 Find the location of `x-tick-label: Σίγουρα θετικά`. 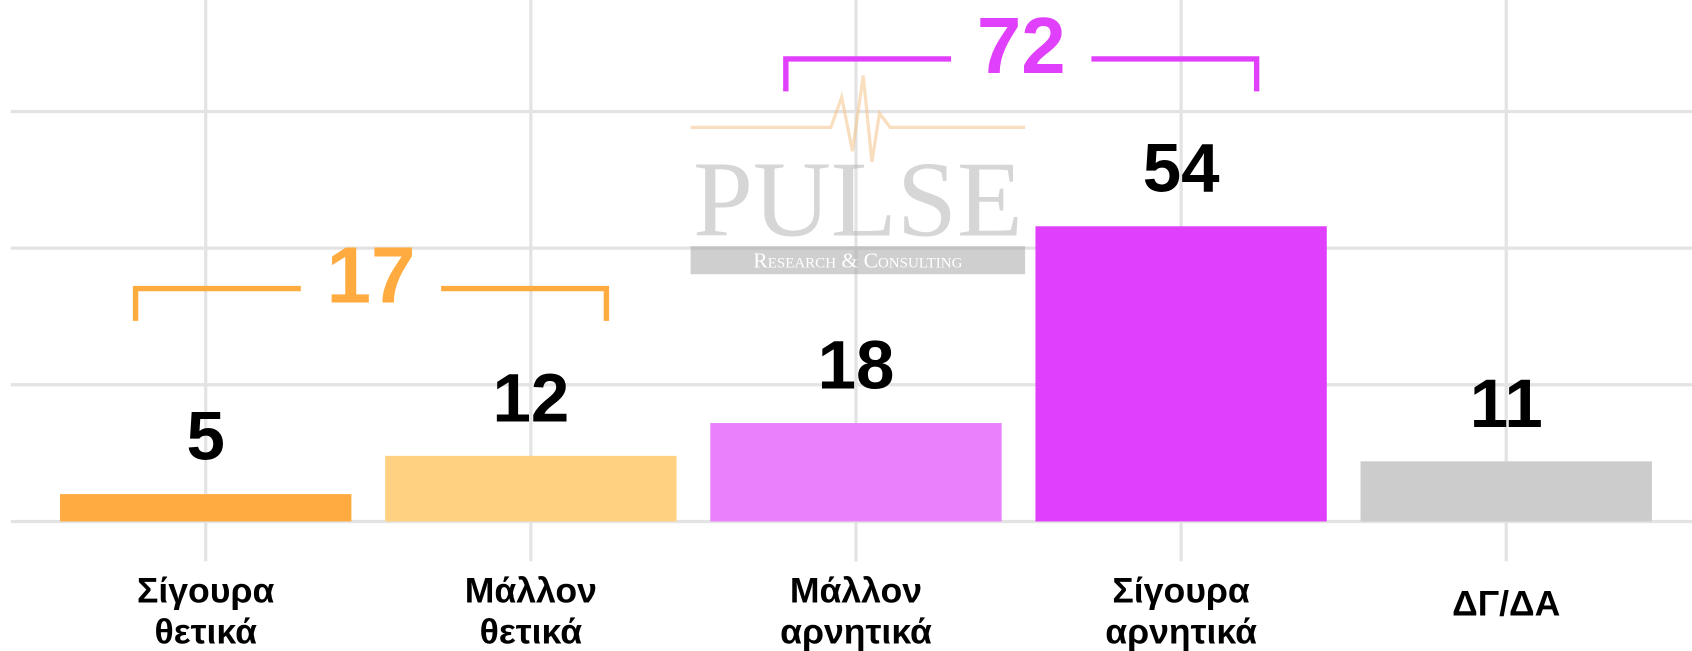

x-tick-label: Σίγουρα θετικά is located at coordinates (206, 610).